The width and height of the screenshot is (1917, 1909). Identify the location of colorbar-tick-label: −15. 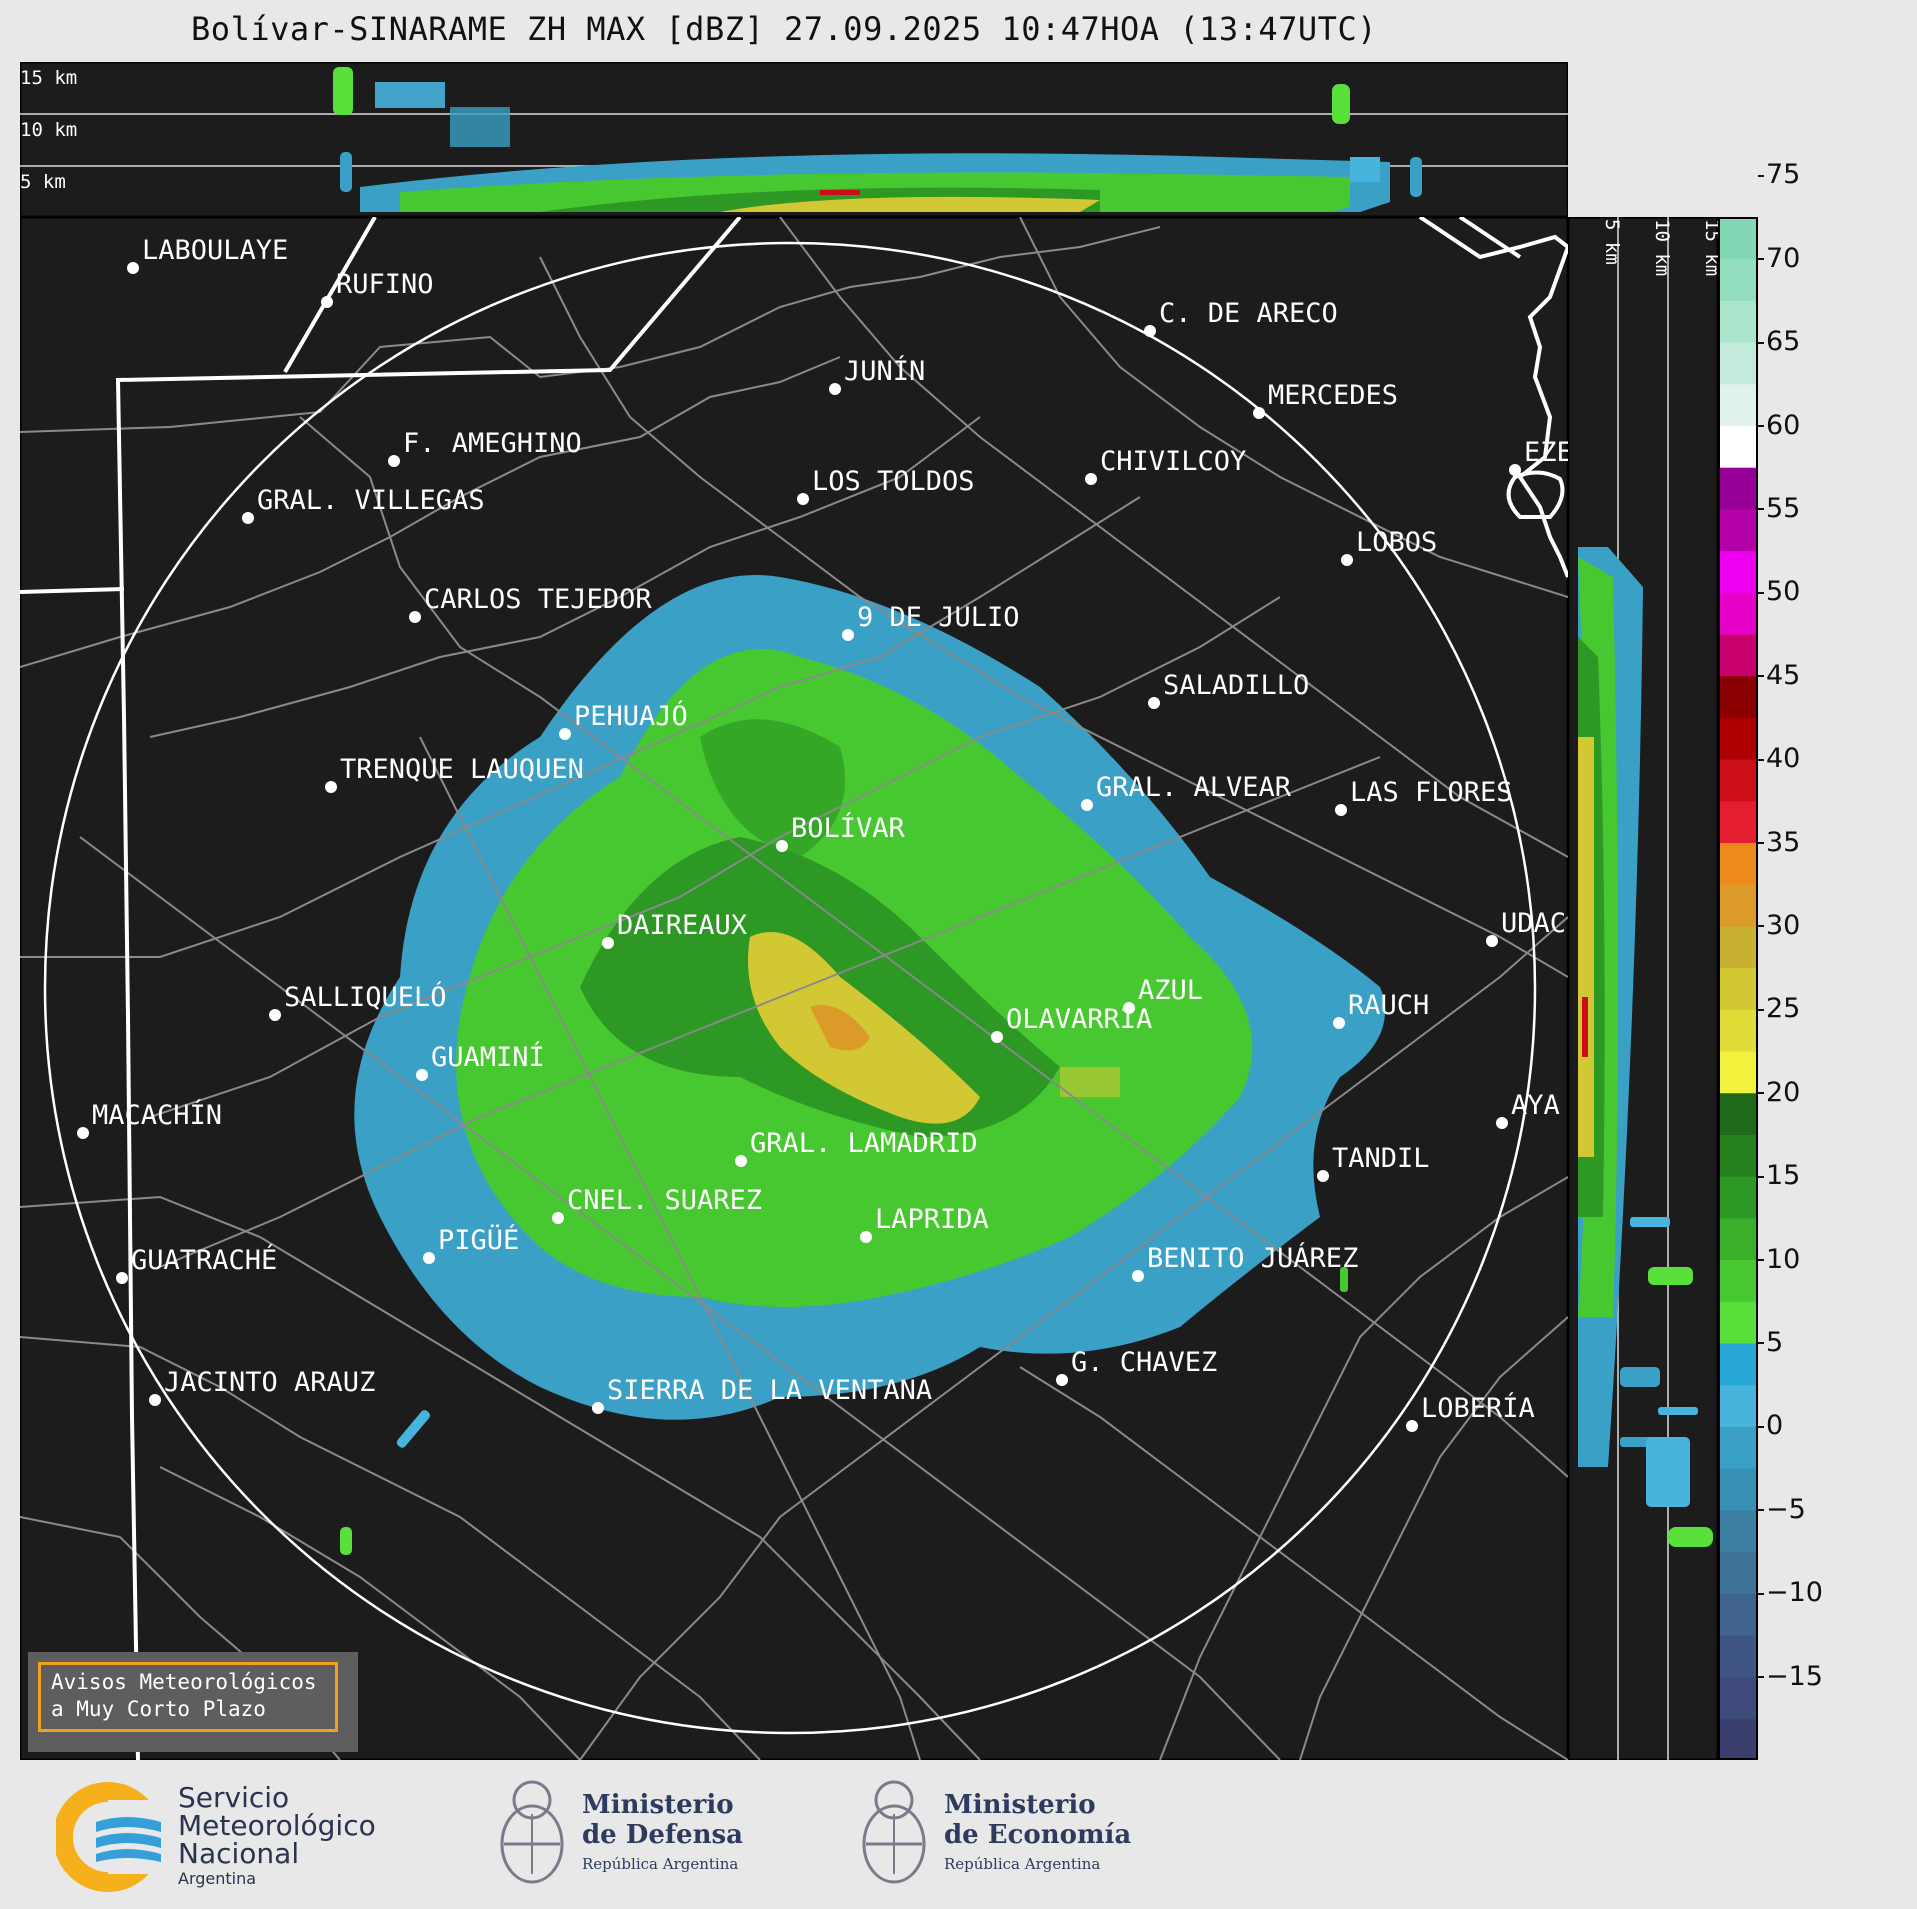
(1790, 1676).